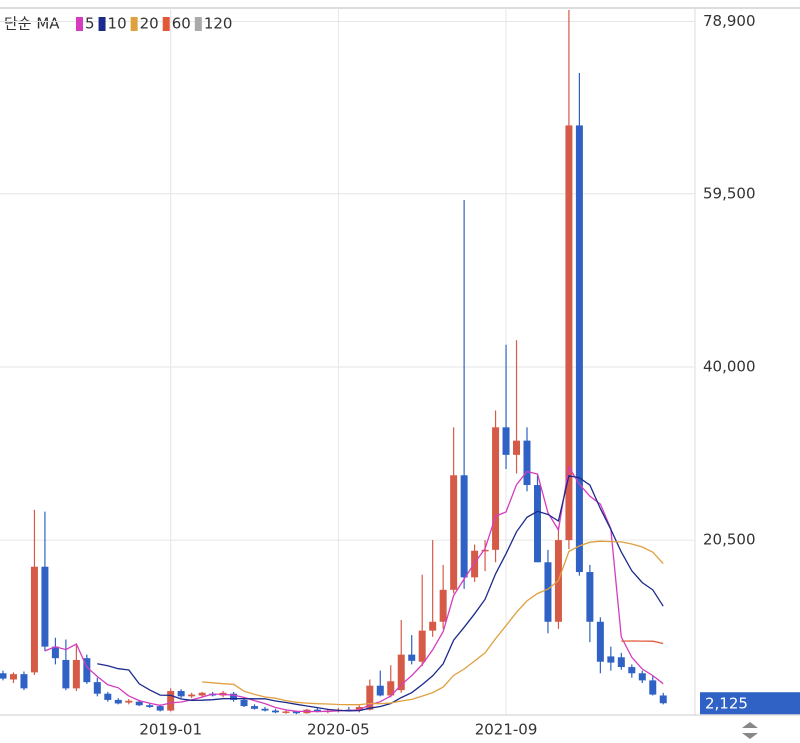  I want to click on legend-label: 120, so click(218, 24).